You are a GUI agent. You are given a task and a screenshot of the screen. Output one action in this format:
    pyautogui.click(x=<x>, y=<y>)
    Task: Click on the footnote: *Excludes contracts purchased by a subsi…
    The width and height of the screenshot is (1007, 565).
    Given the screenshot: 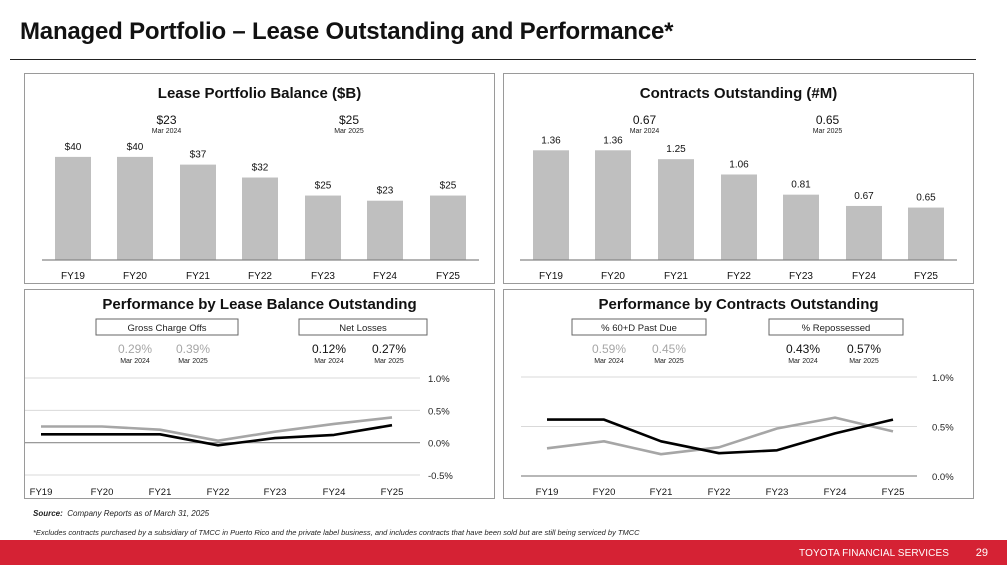 What is the action you would take?
    pyautogui.click(x=336, y=532)
    